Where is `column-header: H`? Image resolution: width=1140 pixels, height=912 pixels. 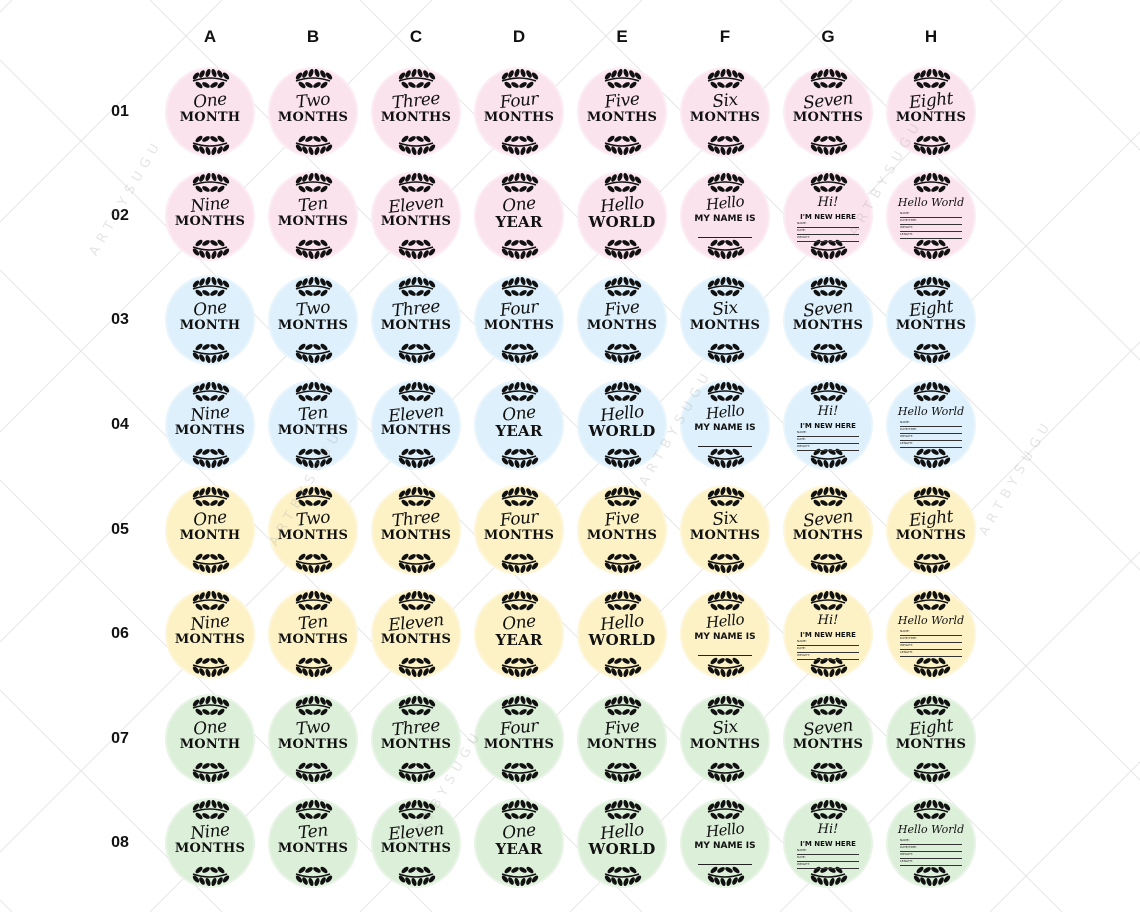
column-header: H is located at coordinates (931, 36).